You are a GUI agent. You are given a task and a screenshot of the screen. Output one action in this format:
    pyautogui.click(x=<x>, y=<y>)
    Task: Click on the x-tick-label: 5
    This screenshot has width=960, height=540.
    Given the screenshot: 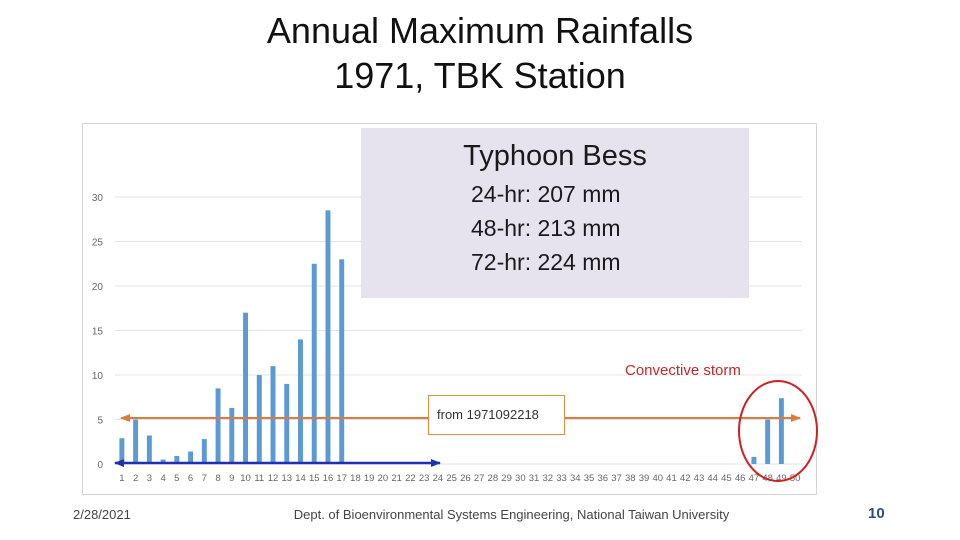 What is the action you would take?
    pyautogui.click(x=176, y=478)
    